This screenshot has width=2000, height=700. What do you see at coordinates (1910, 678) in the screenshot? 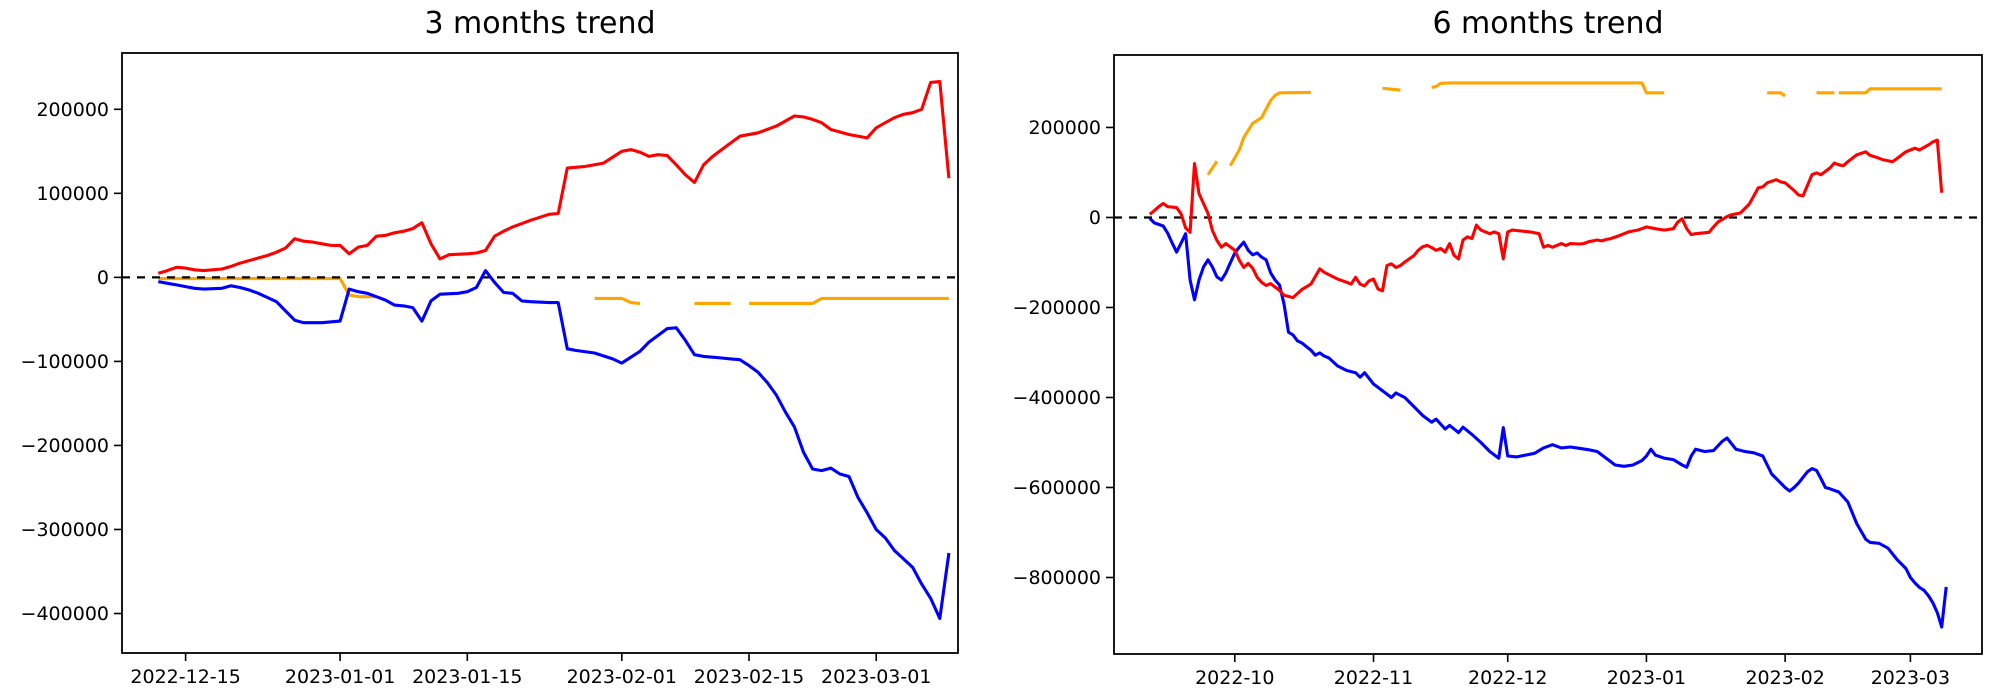
I see `x-tick-label: 2023-03` at bounding box center [1910, 678].